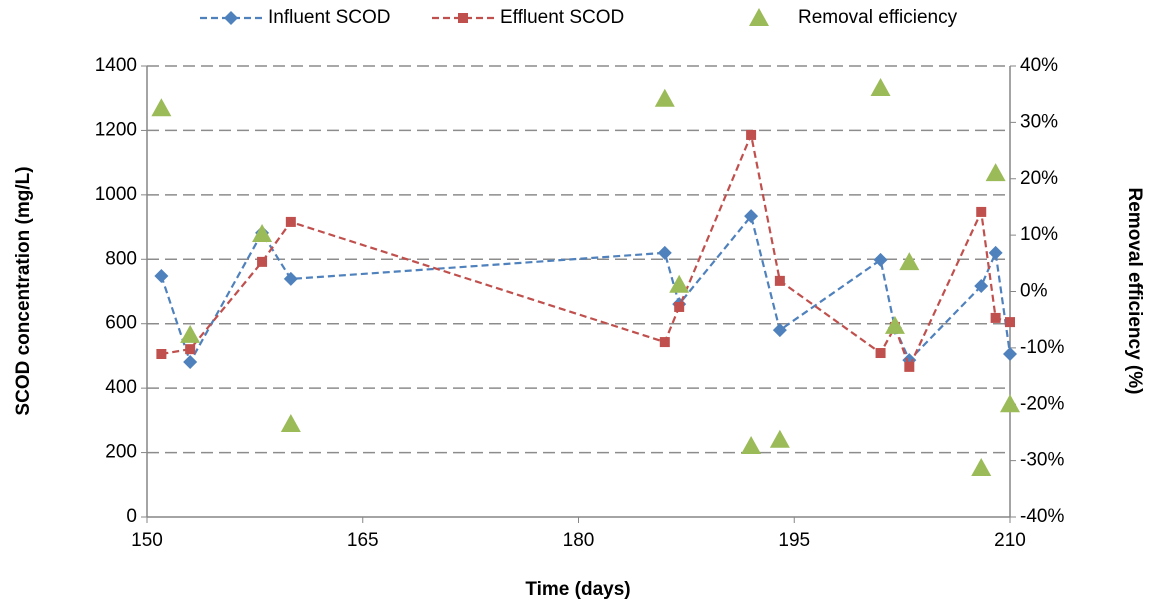 The width and height of the screenshot is (1153, 608). Describe the element at coordinates (329, 17) in the screenshot. I see `legend-label: Influent SCOD` at that location.